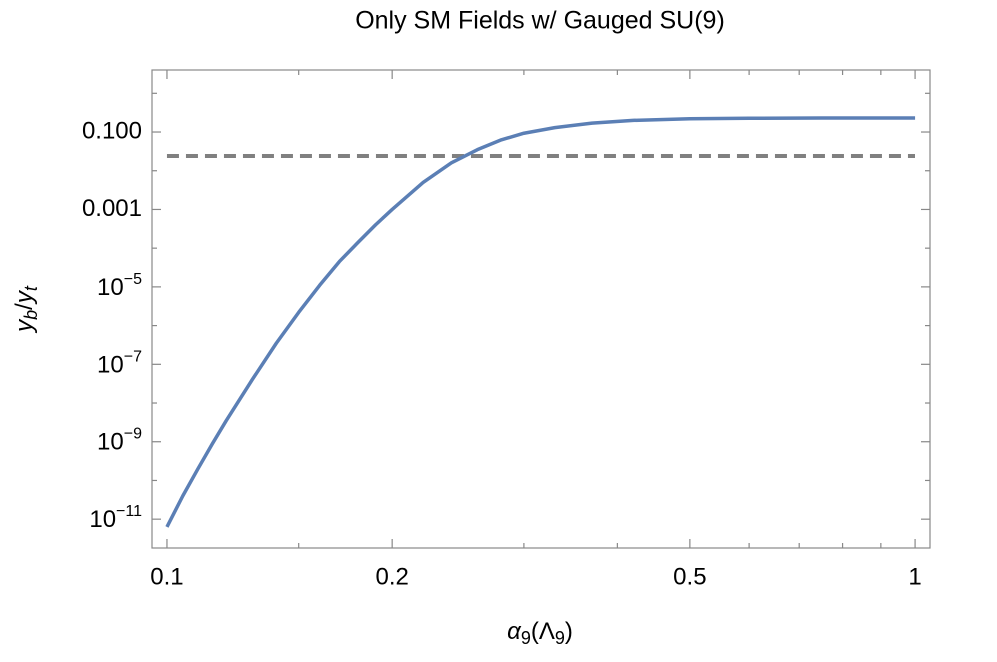  What do you see at coordinates (166, 576) in the screenshot?
I see `x-tick-label: 0.1` at bounding box center [166, 576].